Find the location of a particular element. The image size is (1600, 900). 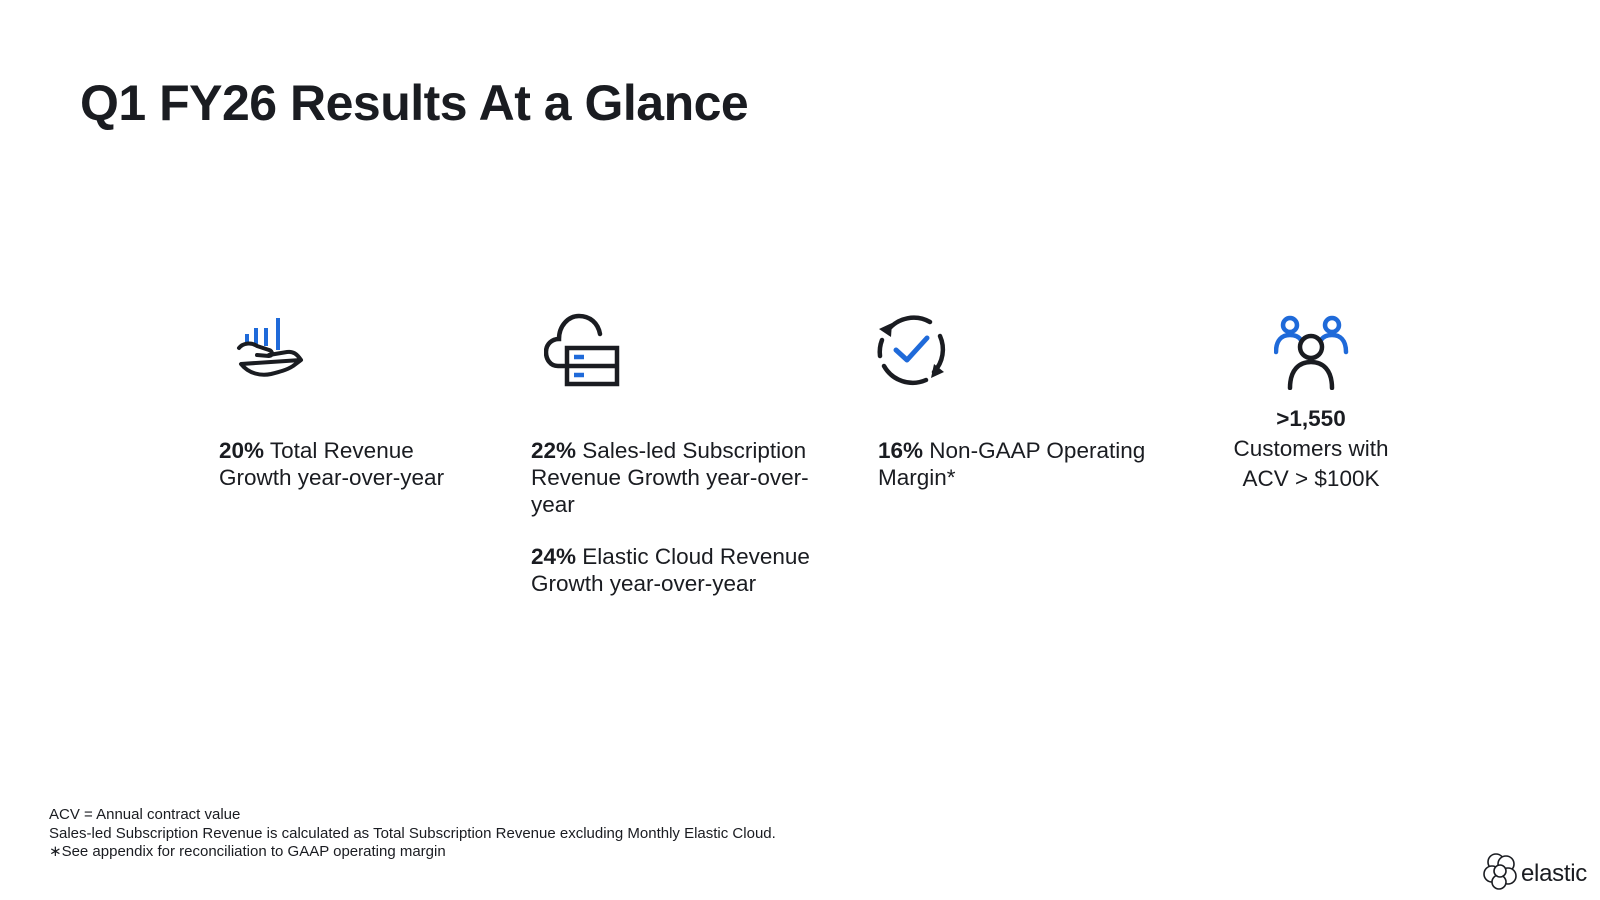

hand-bar-chart-icon is located at coordinates (271, 349).